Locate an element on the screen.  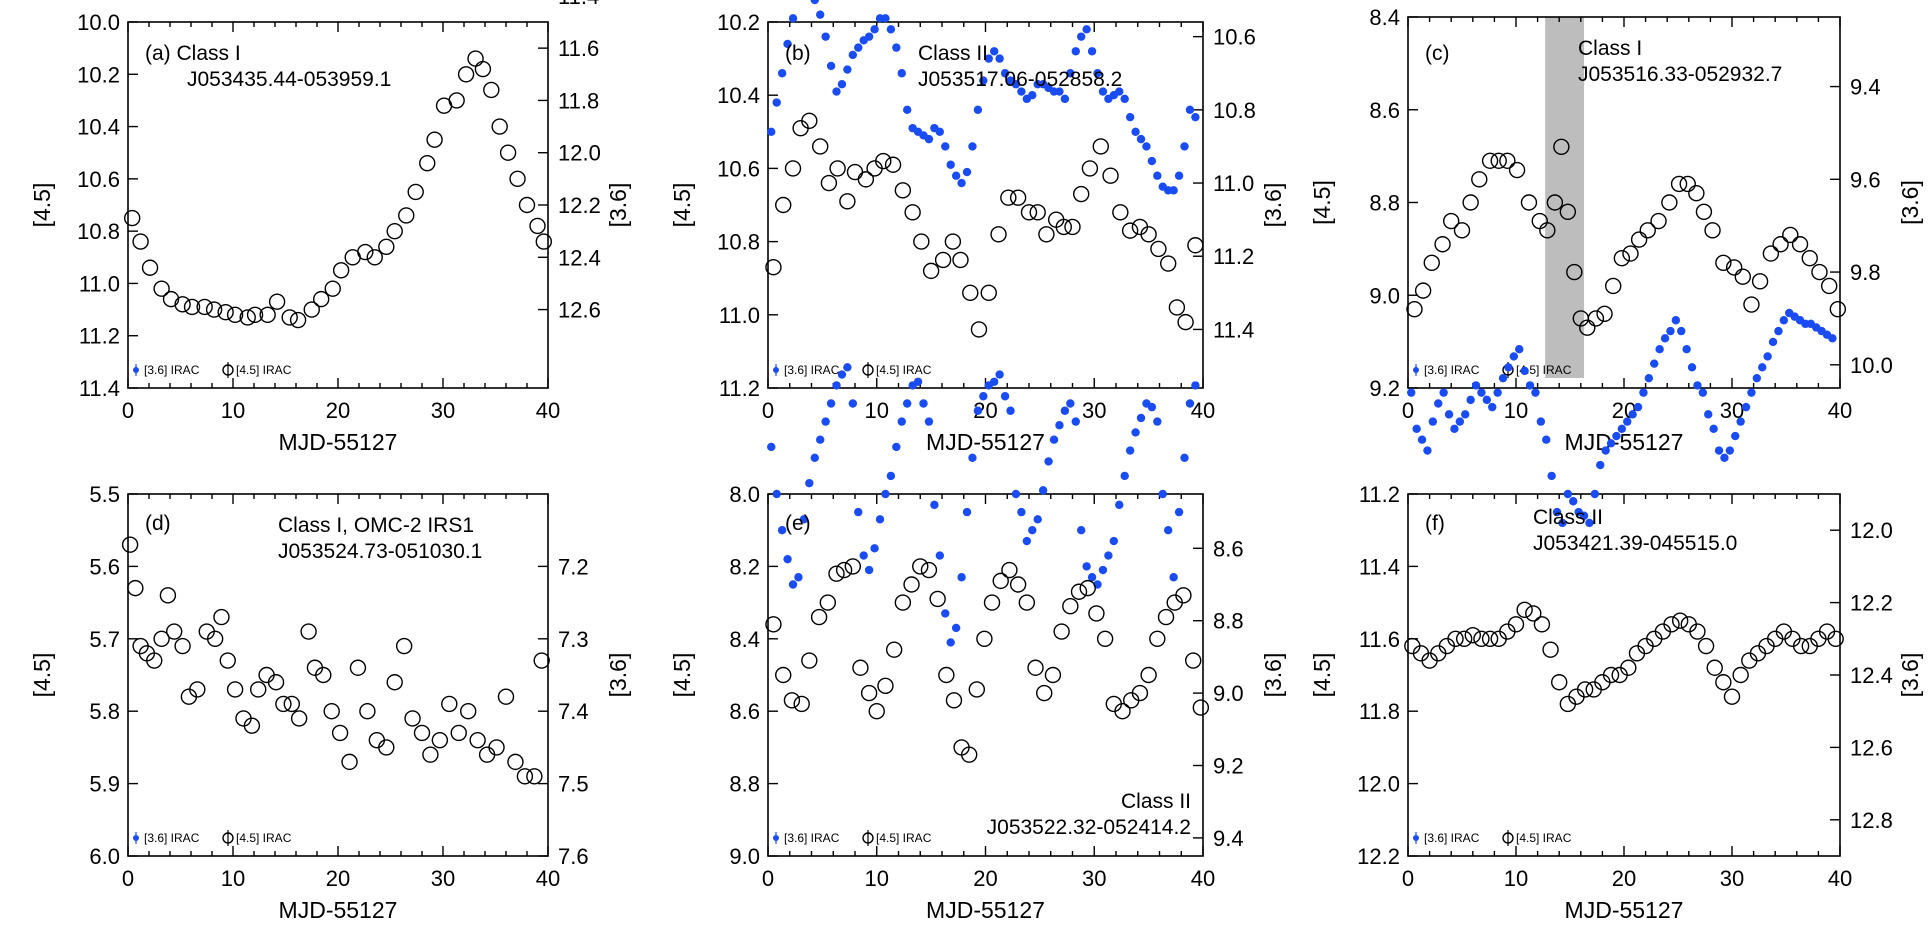
class-label: Class II is located at coordinates (953, 53).